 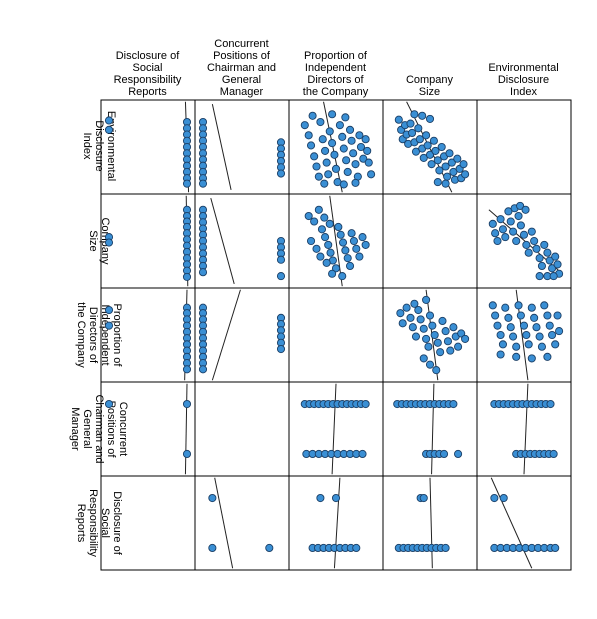 What do you see at coordinates (148, 147) in the screenshot?
I see `panel-r0-c0` at bounding box center [148, 147].